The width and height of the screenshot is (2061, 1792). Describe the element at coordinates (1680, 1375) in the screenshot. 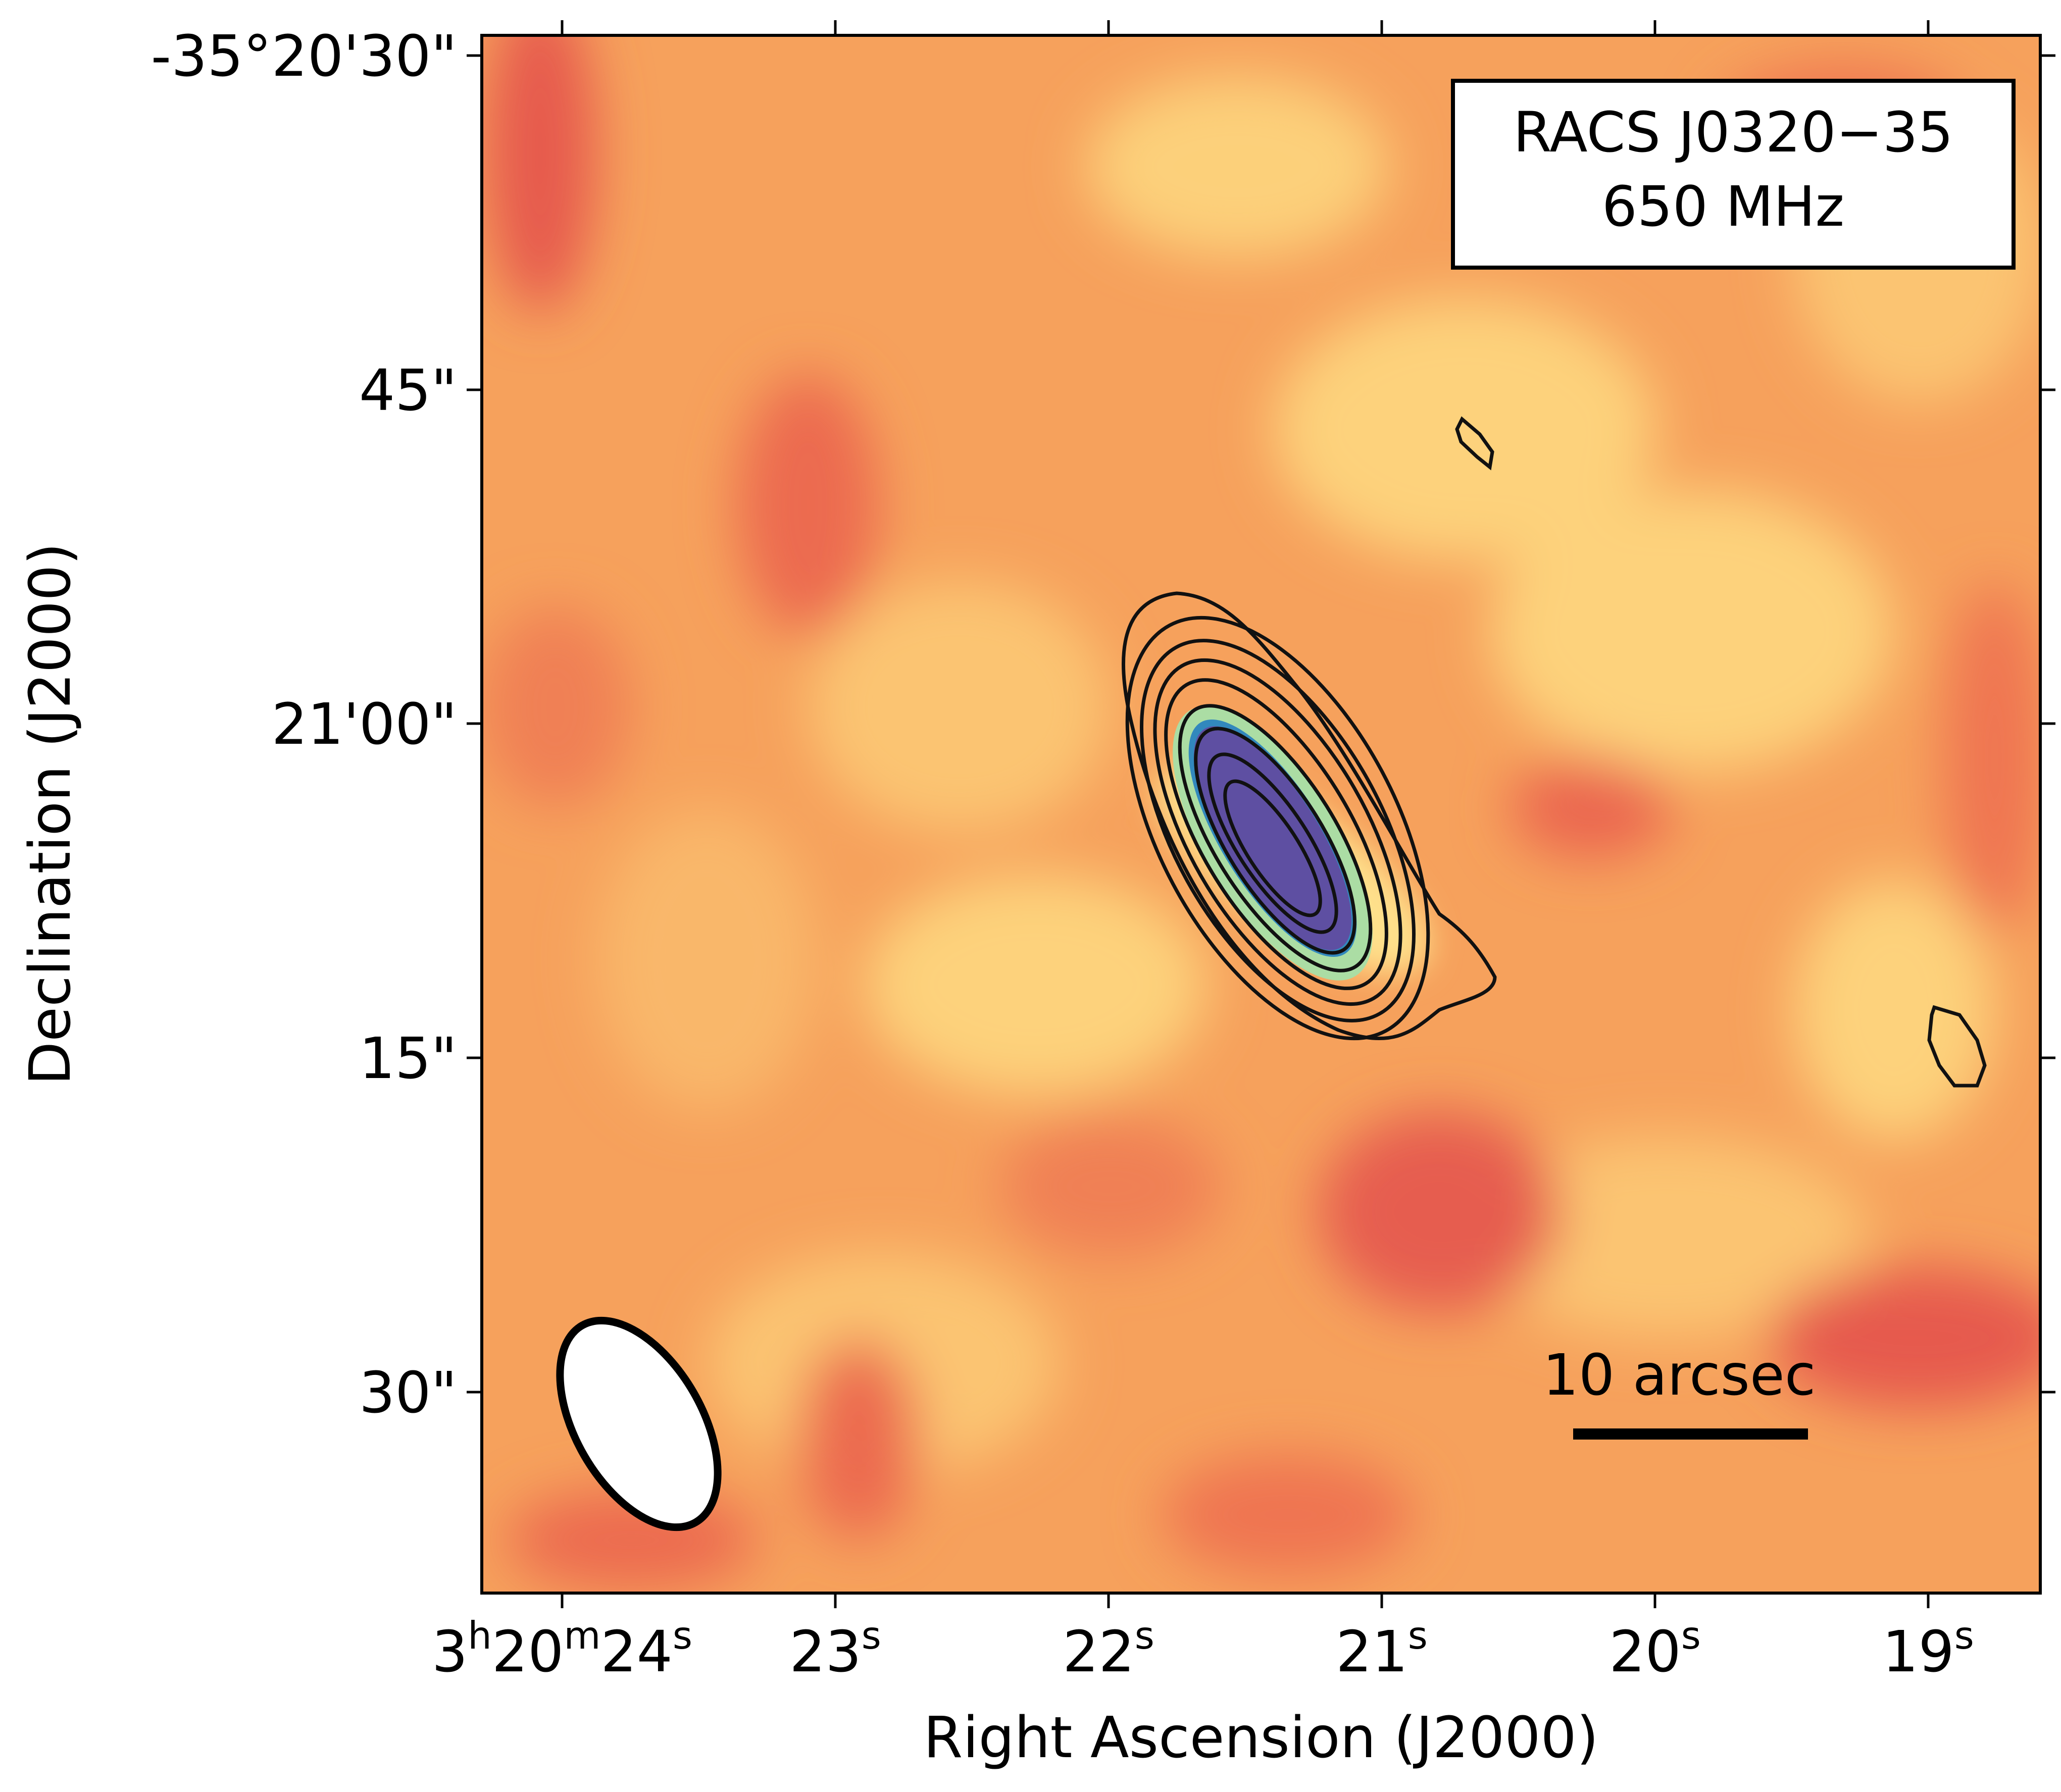

I see `scale-bar-label: 10 arcsec` at that location.